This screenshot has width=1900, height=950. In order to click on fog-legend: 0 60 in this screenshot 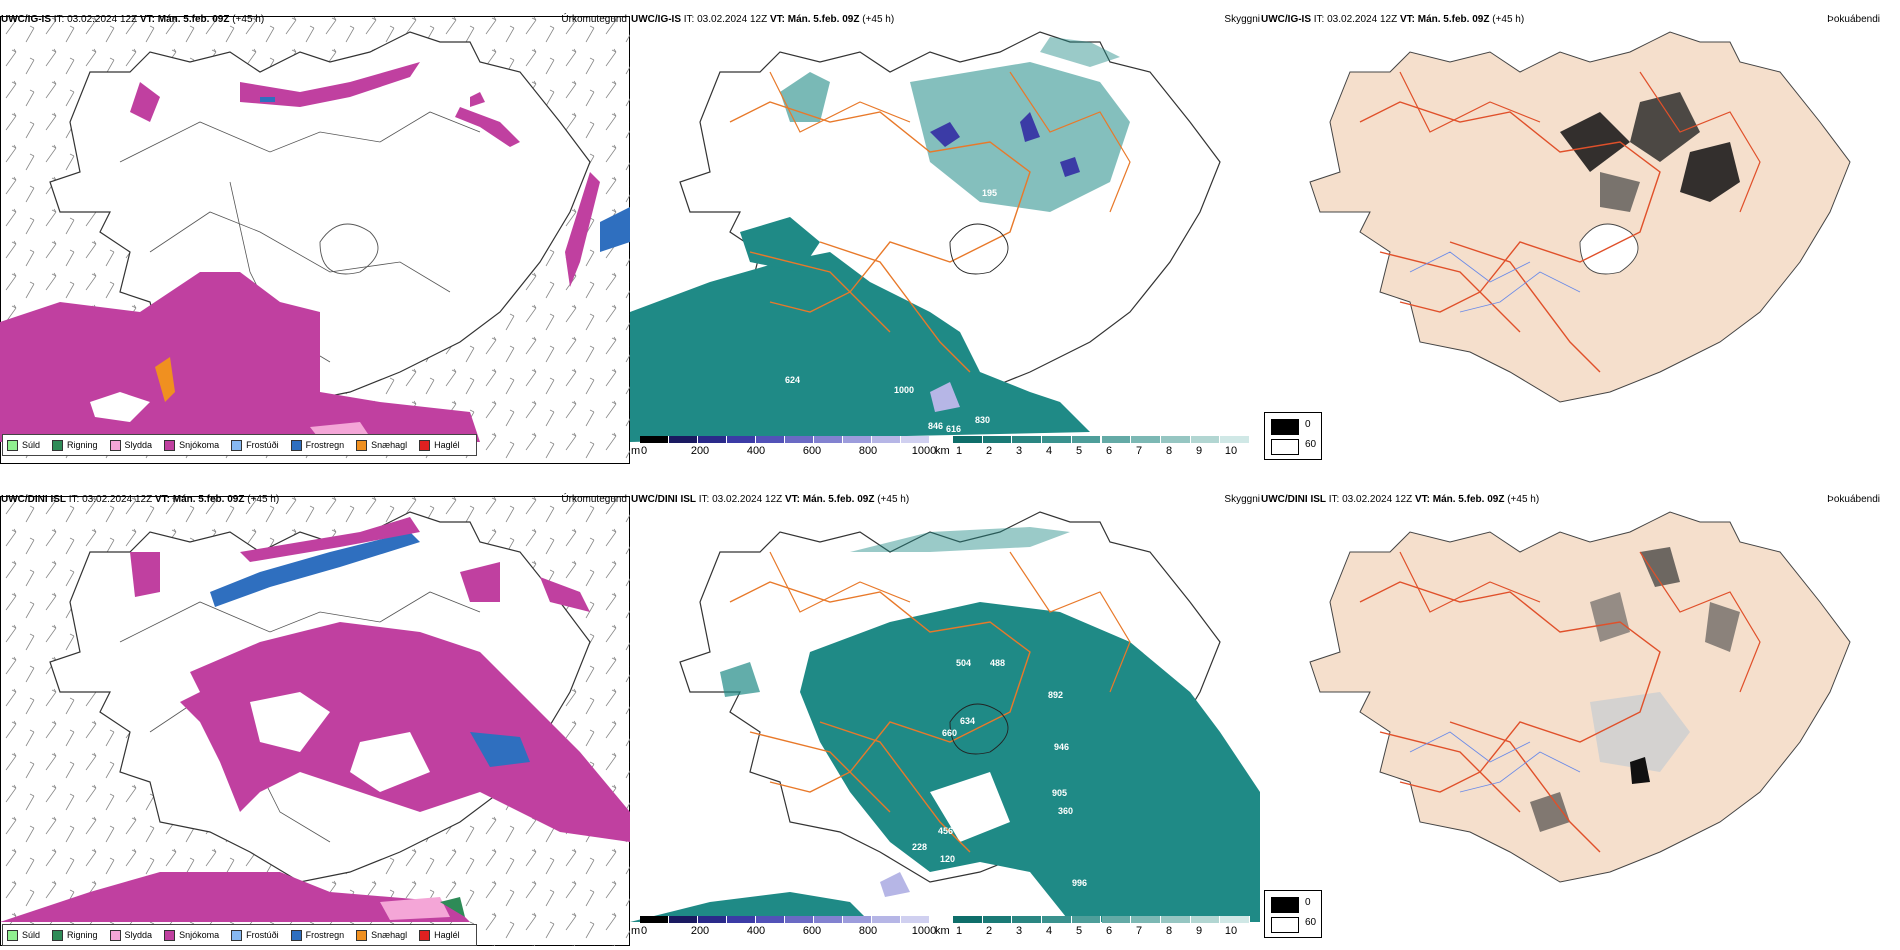, I will do `click(1293, 436)`.